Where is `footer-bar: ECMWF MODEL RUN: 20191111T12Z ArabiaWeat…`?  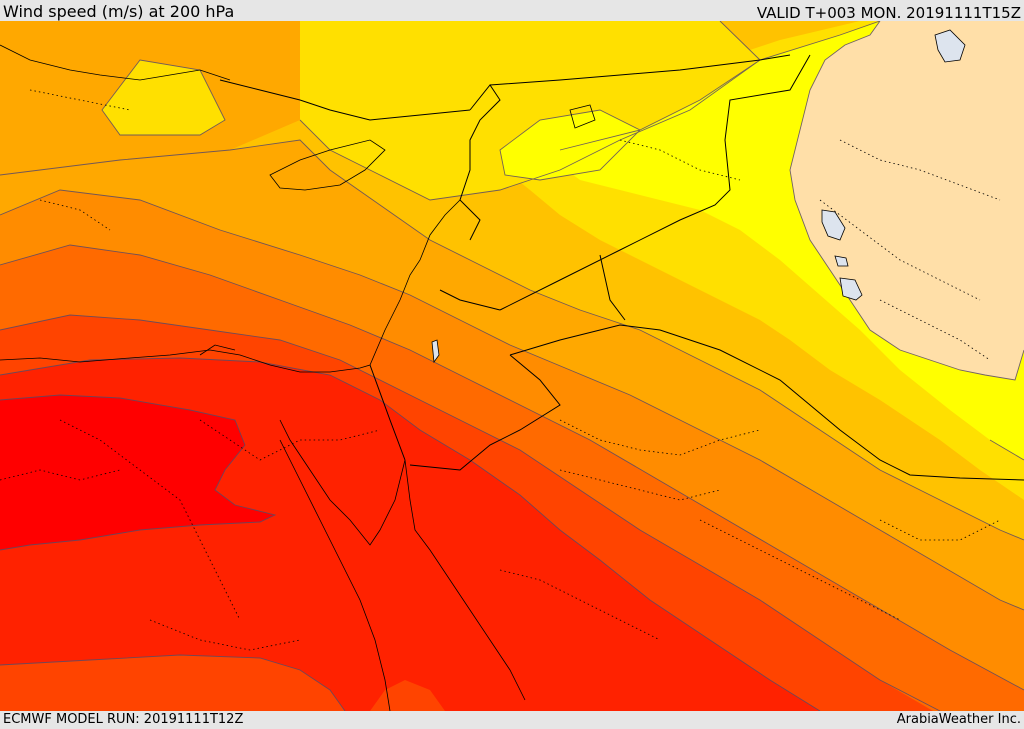 footer-bar: ECMWF MODEL RUN: 20191111T12Z ArabiaWeat… is located at coordinates (512, 720).